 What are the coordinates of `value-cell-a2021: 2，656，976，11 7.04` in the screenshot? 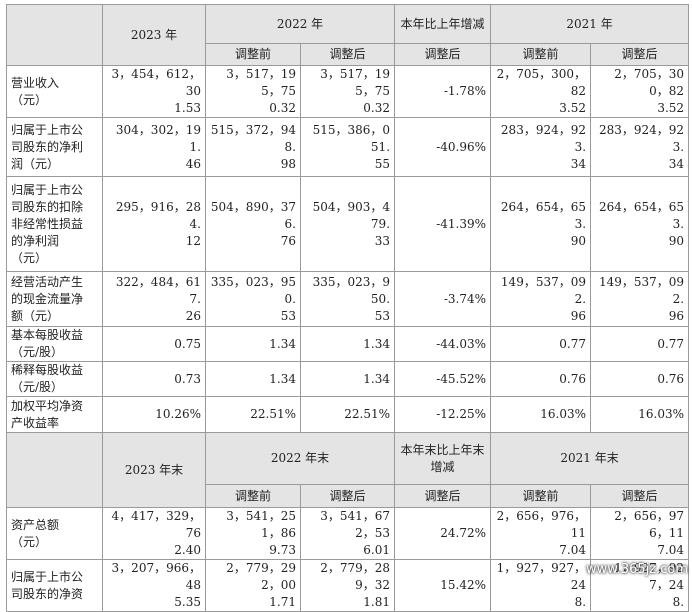 It's located at (640, 533).